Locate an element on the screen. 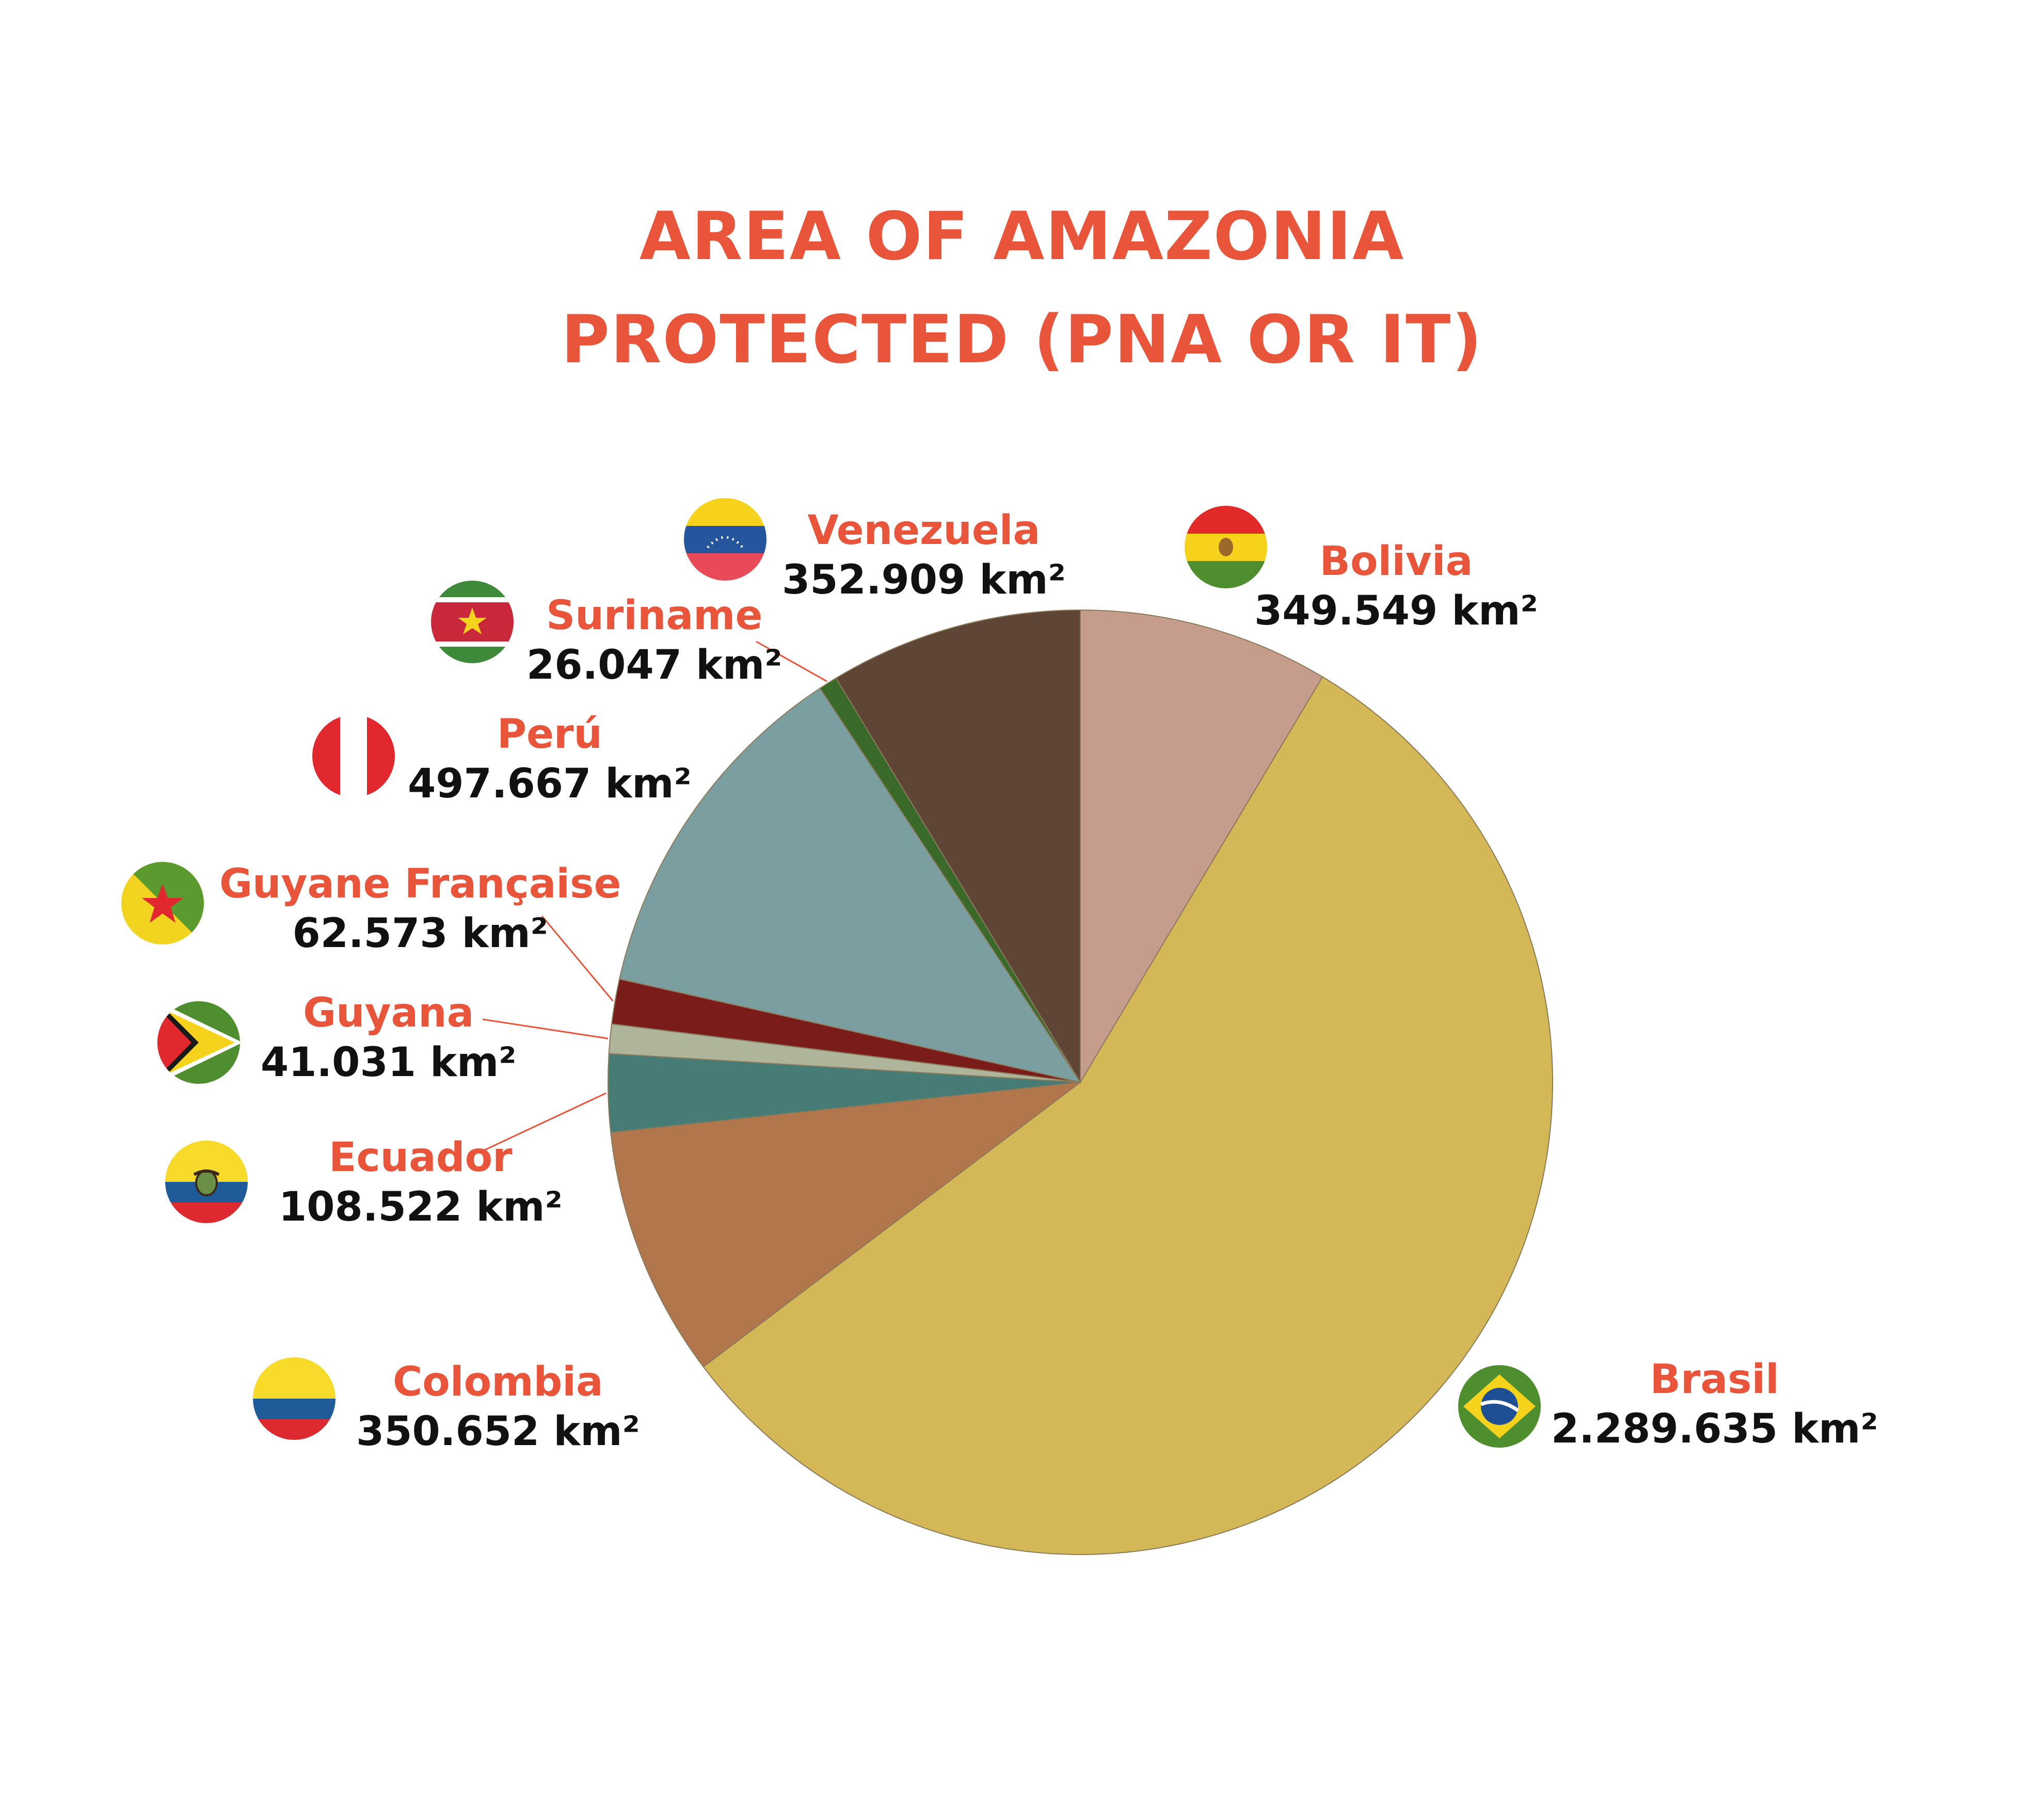  slice-value-colombia: 350.652 km² is located at coordinates (498, 1431).